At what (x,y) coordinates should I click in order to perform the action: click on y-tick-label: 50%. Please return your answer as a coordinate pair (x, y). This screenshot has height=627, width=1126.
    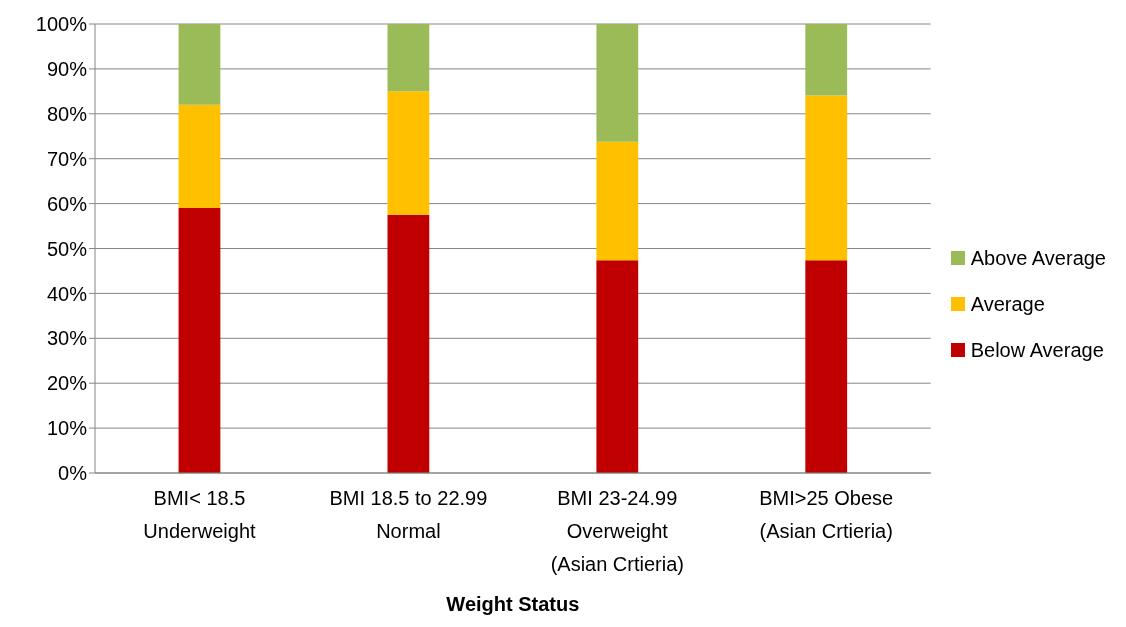
    Looking at the image, I should click on (67, 248).